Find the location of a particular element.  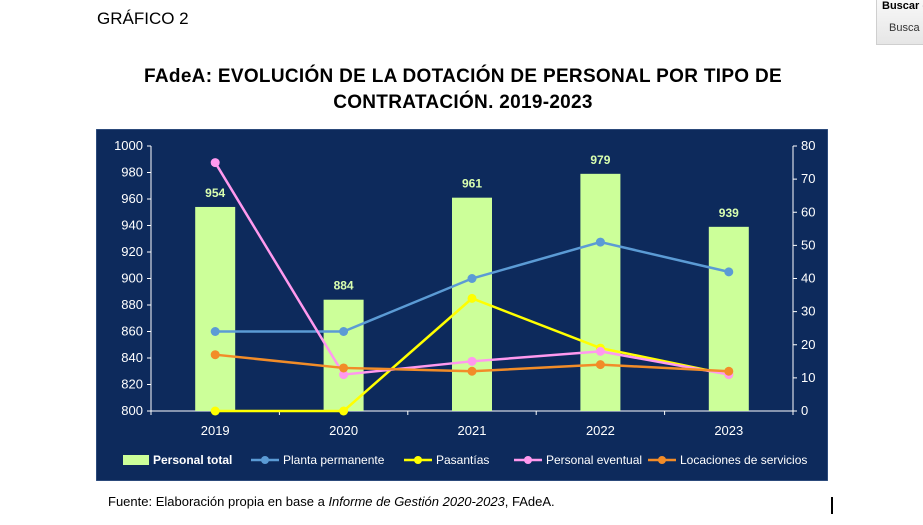

source-suffix: , FAdeA. is located at coordinates (529, 501).